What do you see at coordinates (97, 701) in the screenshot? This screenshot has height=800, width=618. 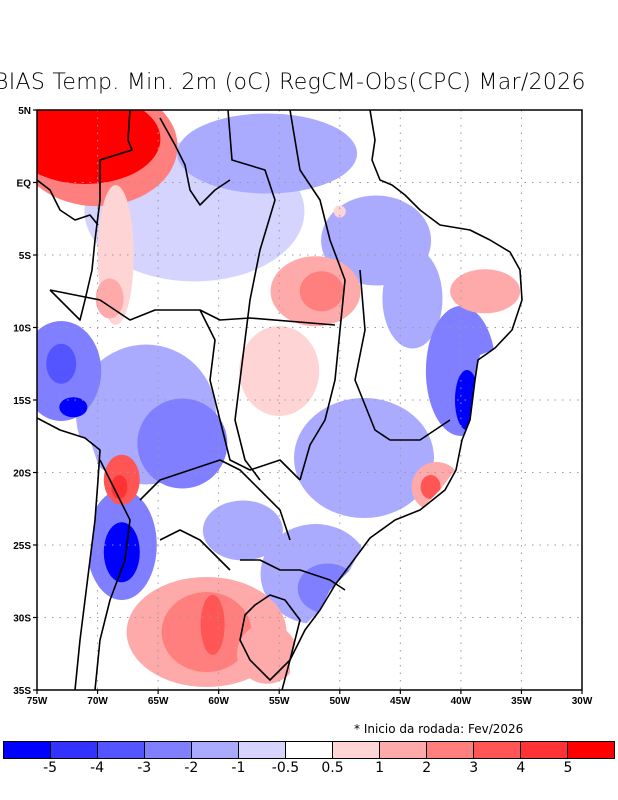 I see `lon-tick-label: 70W` at bounding box center [97, 701].